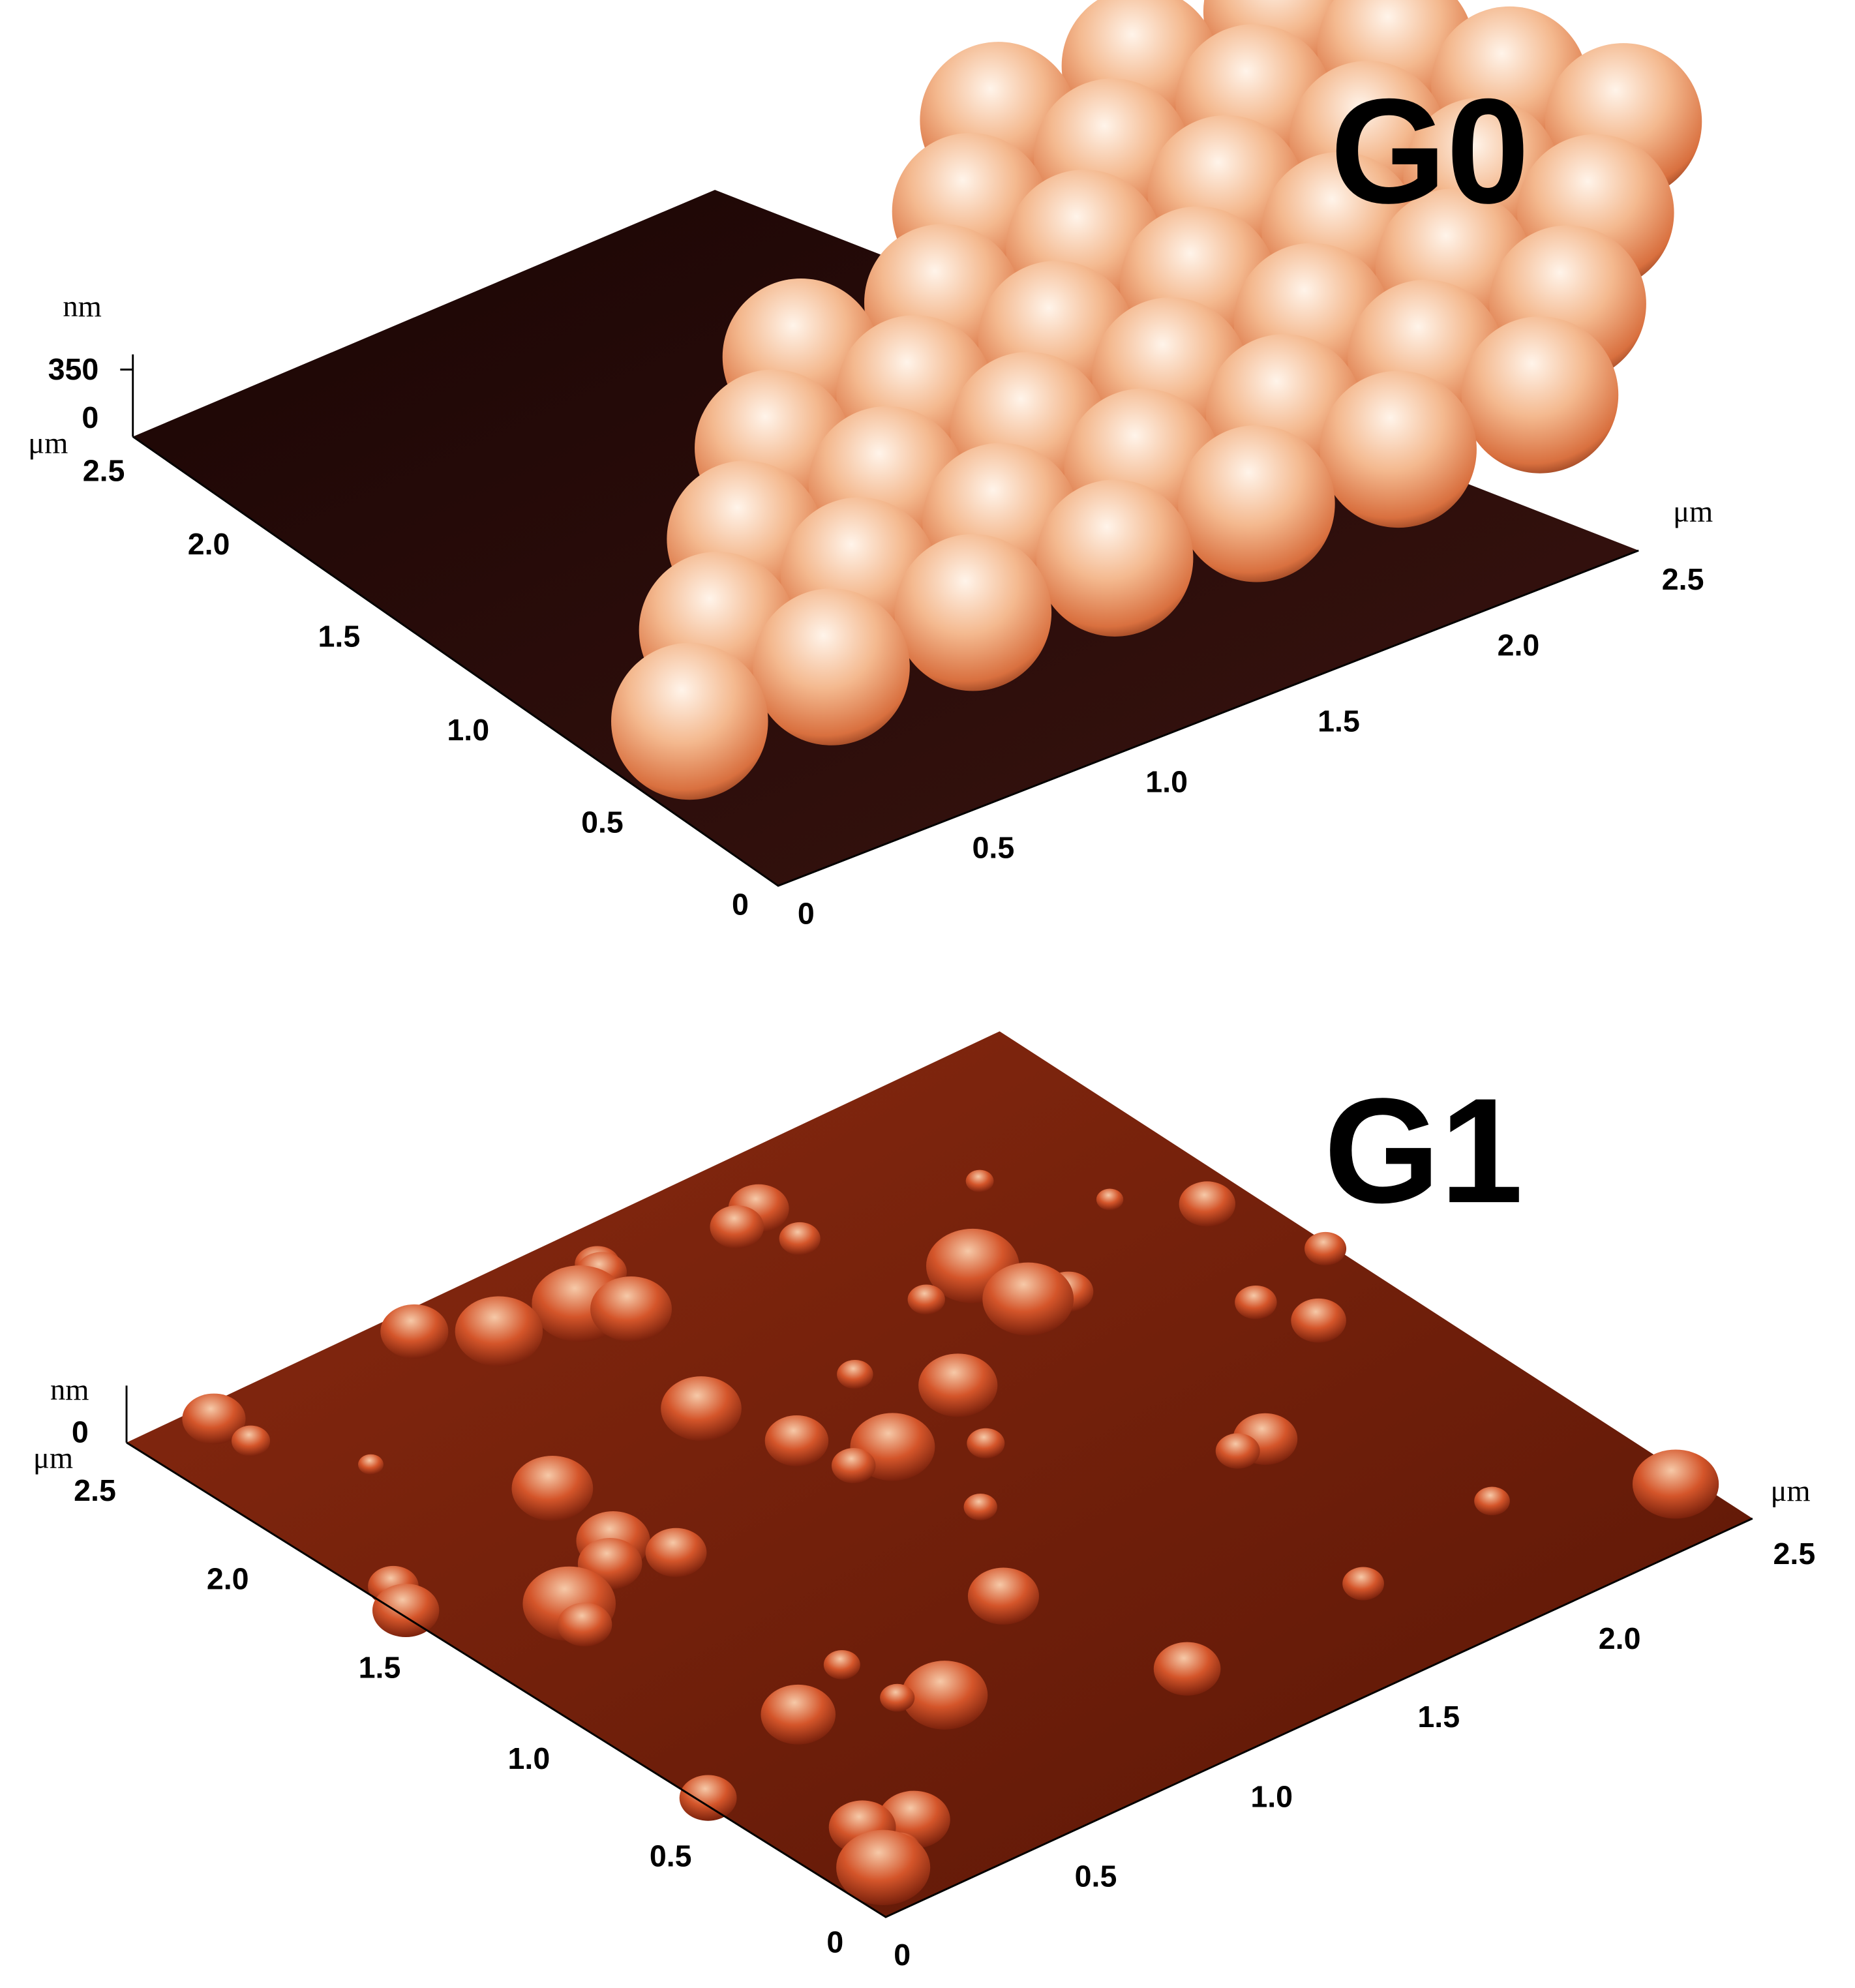 Image resolution: width=1855 pixels, height=1988 pixels. What do you see at coordinates (1424, 1150) in the screenshot?
I see `panel-label: G1` at bounding box center [1424, 1150].